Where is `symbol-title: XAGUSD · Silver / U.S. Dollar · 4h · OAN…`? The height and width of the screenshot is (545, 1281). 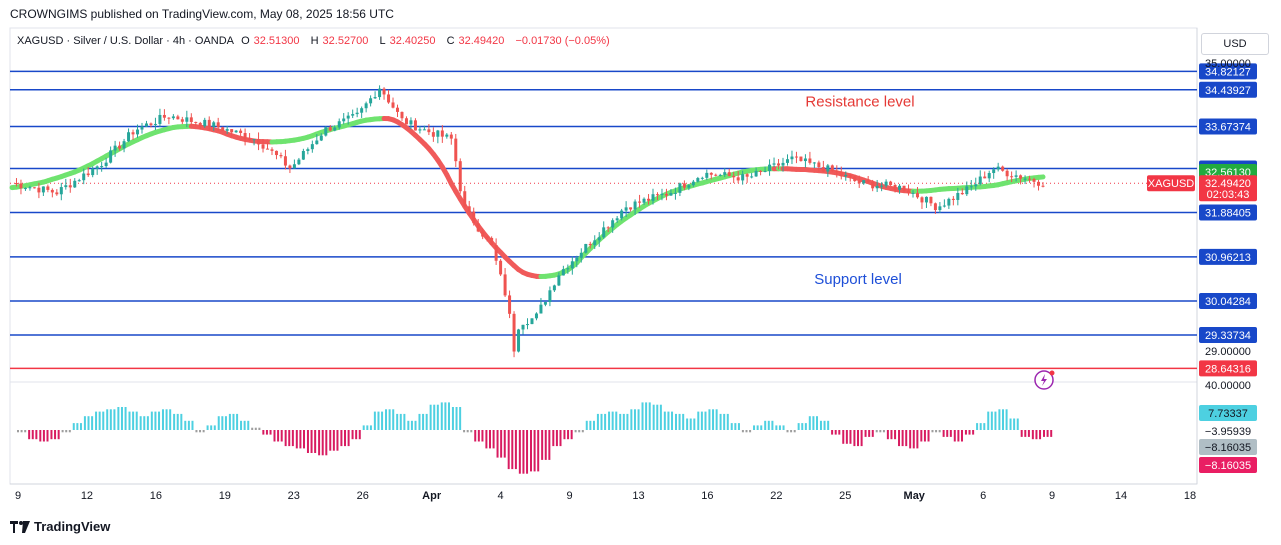 symbol-title: XAGUSD · Silver / U.S. Dollar · 4h · OAN… is located at coordinates (125, 41).